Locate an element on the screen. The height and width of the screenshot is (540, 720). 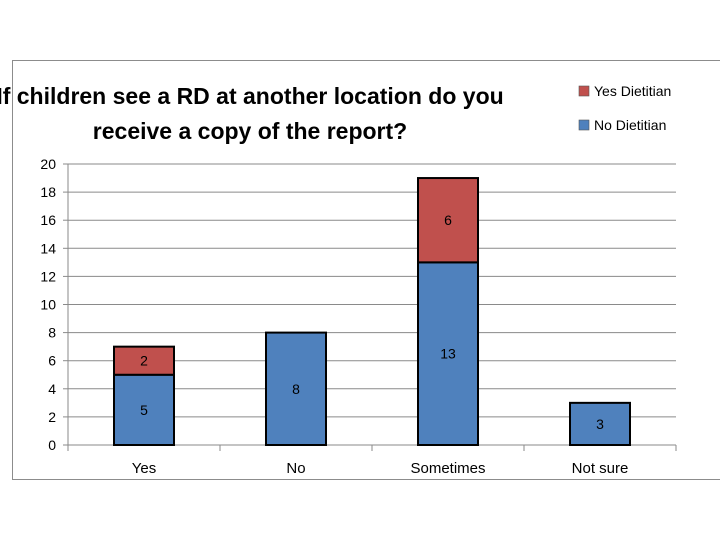
y-tick-label-4: 4 is located at coordinates (52, 389).